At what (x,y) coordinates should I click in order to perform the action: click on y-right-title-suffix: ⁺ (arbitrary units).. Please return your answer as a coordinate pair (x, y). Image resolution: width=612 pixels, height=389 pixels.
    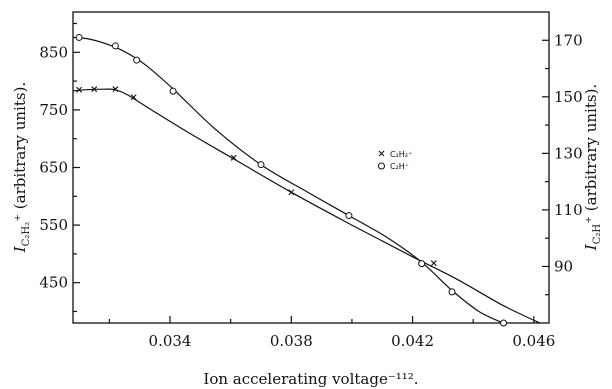
    Looking at the image, I should click on (591, 154).